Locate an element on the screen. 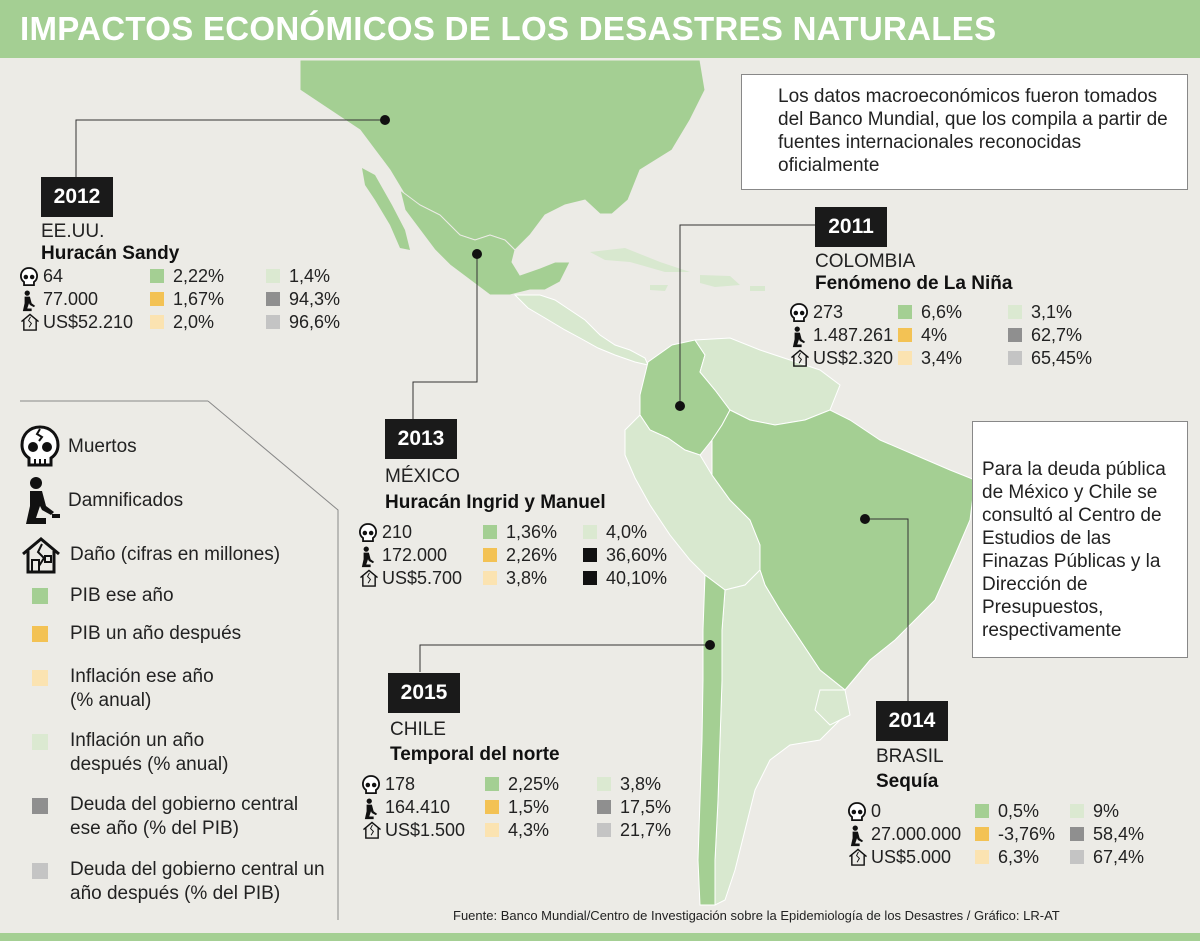  chile-inflation_year-value: 4,3% is located at coordinates (529, 829).